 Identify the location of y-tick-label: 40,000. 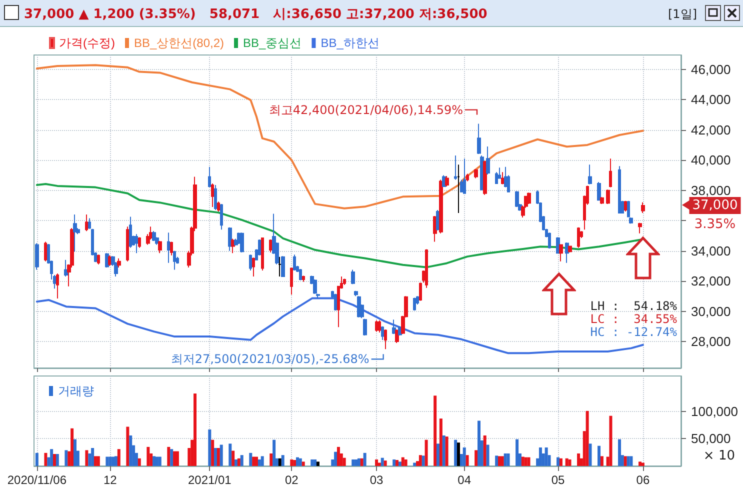
(711, 160).